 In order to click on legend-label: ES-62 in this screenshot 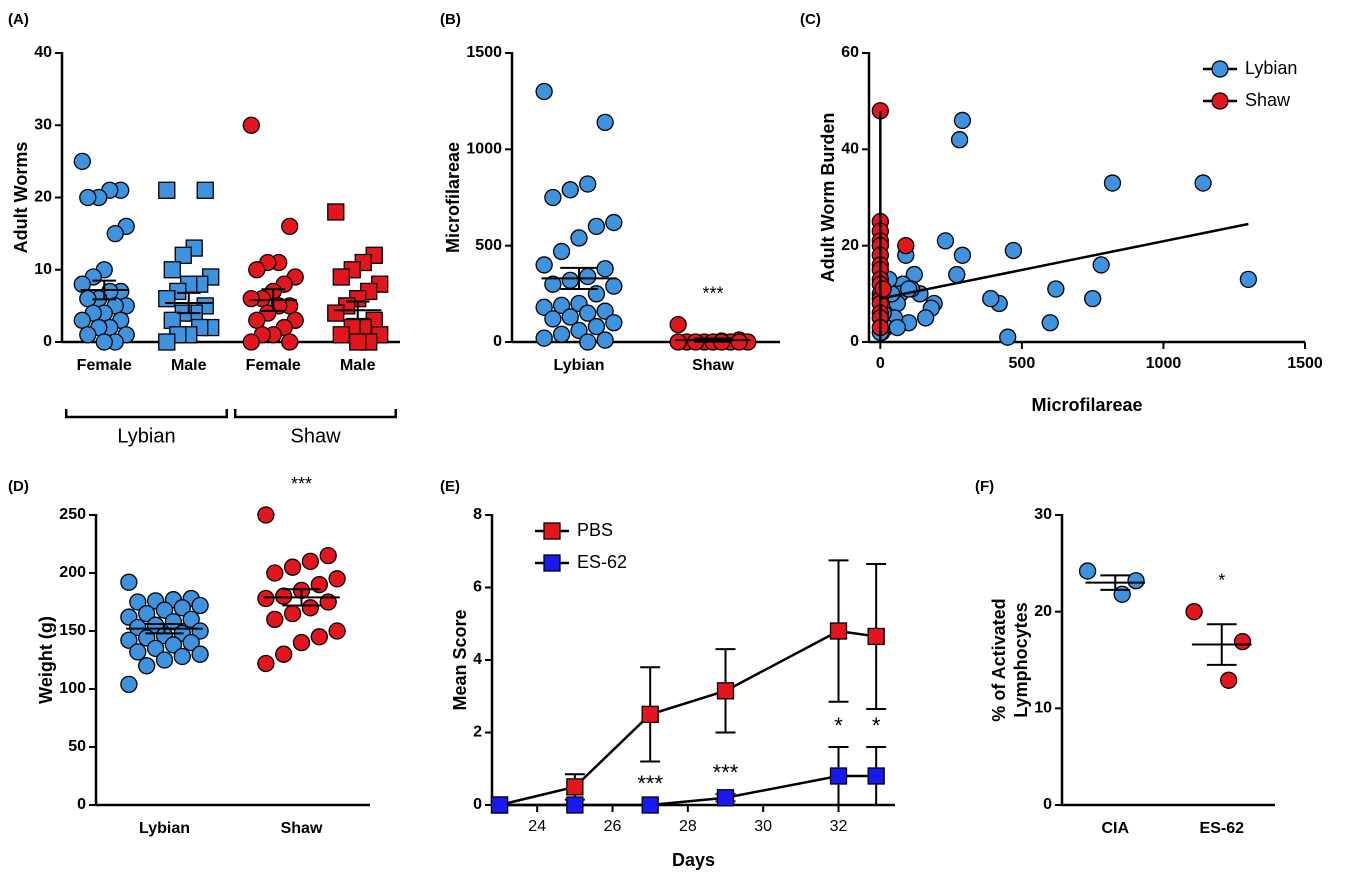, I will do `click(602, 562)`.